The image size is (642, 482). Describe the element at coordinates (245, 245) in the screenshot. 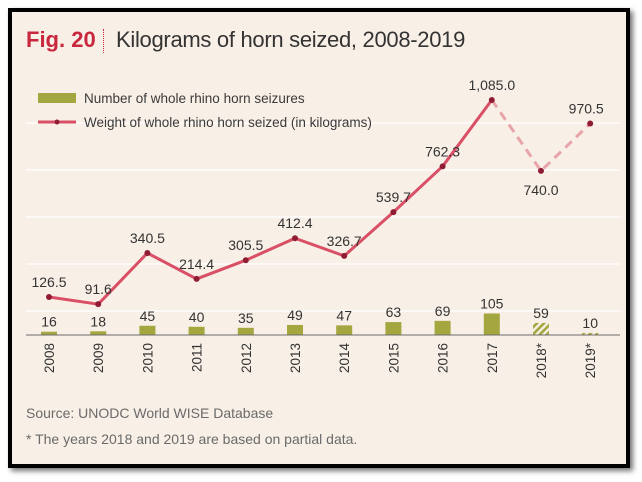

I see `line-value-label: 305.5` at that location.